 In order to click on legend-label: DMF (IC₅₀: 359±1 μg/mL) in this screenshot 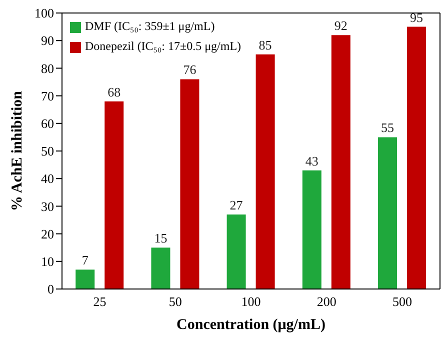, I will do `click(150, 26)`.